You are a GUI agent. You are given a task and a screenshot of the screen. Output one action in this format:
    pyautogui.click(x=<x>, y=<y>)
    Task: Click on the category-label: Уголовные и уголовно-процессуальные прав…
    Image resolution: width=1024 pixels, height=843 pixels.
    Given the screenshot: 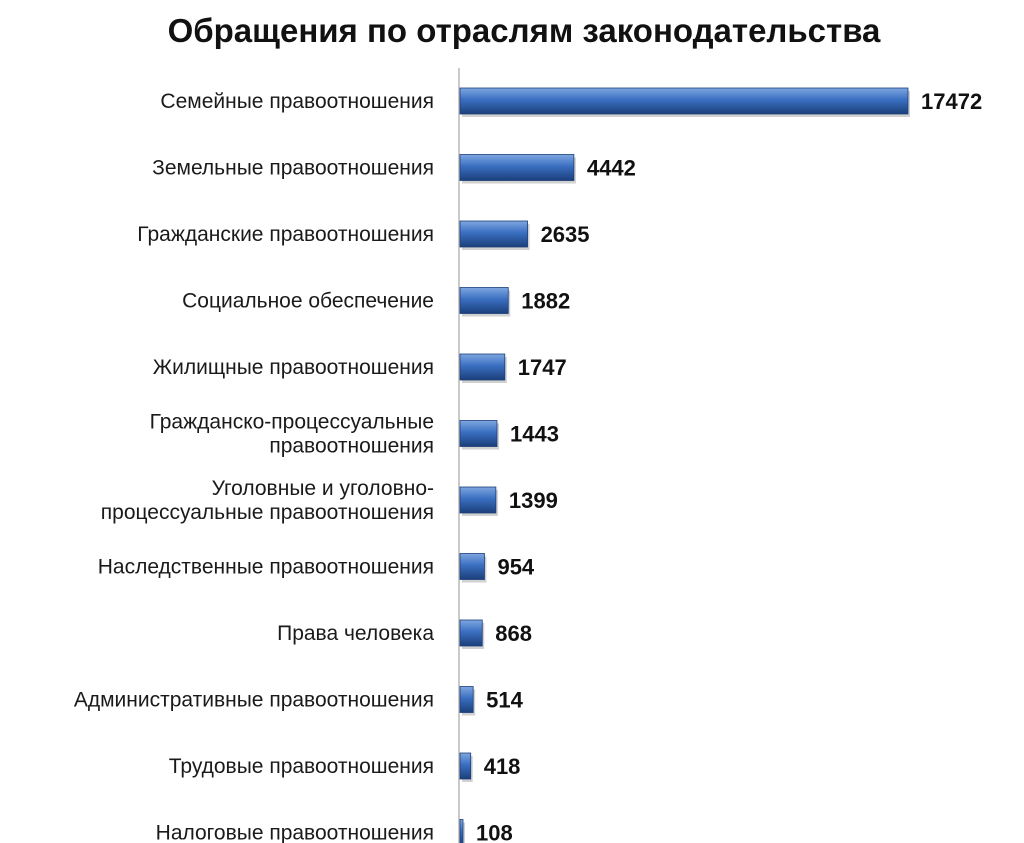 What is the action you would take?
    pyautogui.click(x=267, y=500)
    